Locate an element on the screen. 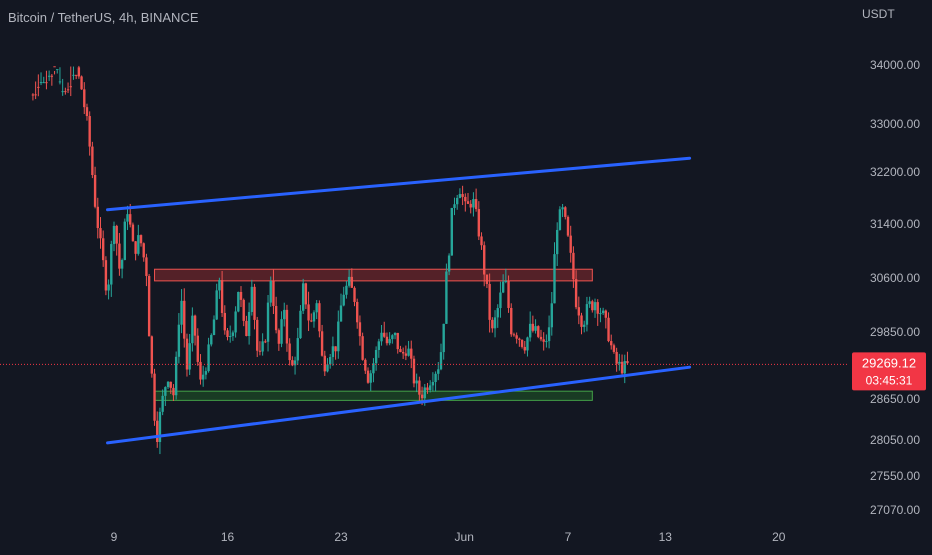  resistance-zone is located at coordinates (373, 275).